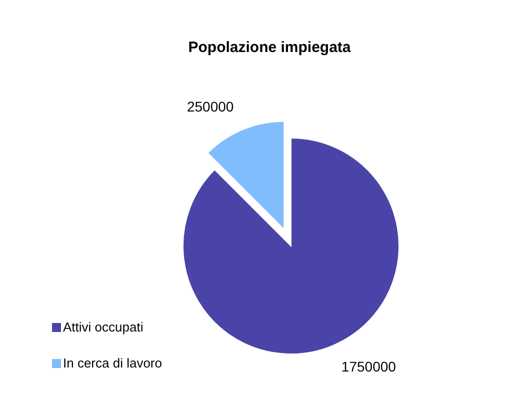  Describe the element at coordinates (270, 47) in the screenshot. I see `chart-title: Popolazione impiegata` at that location.